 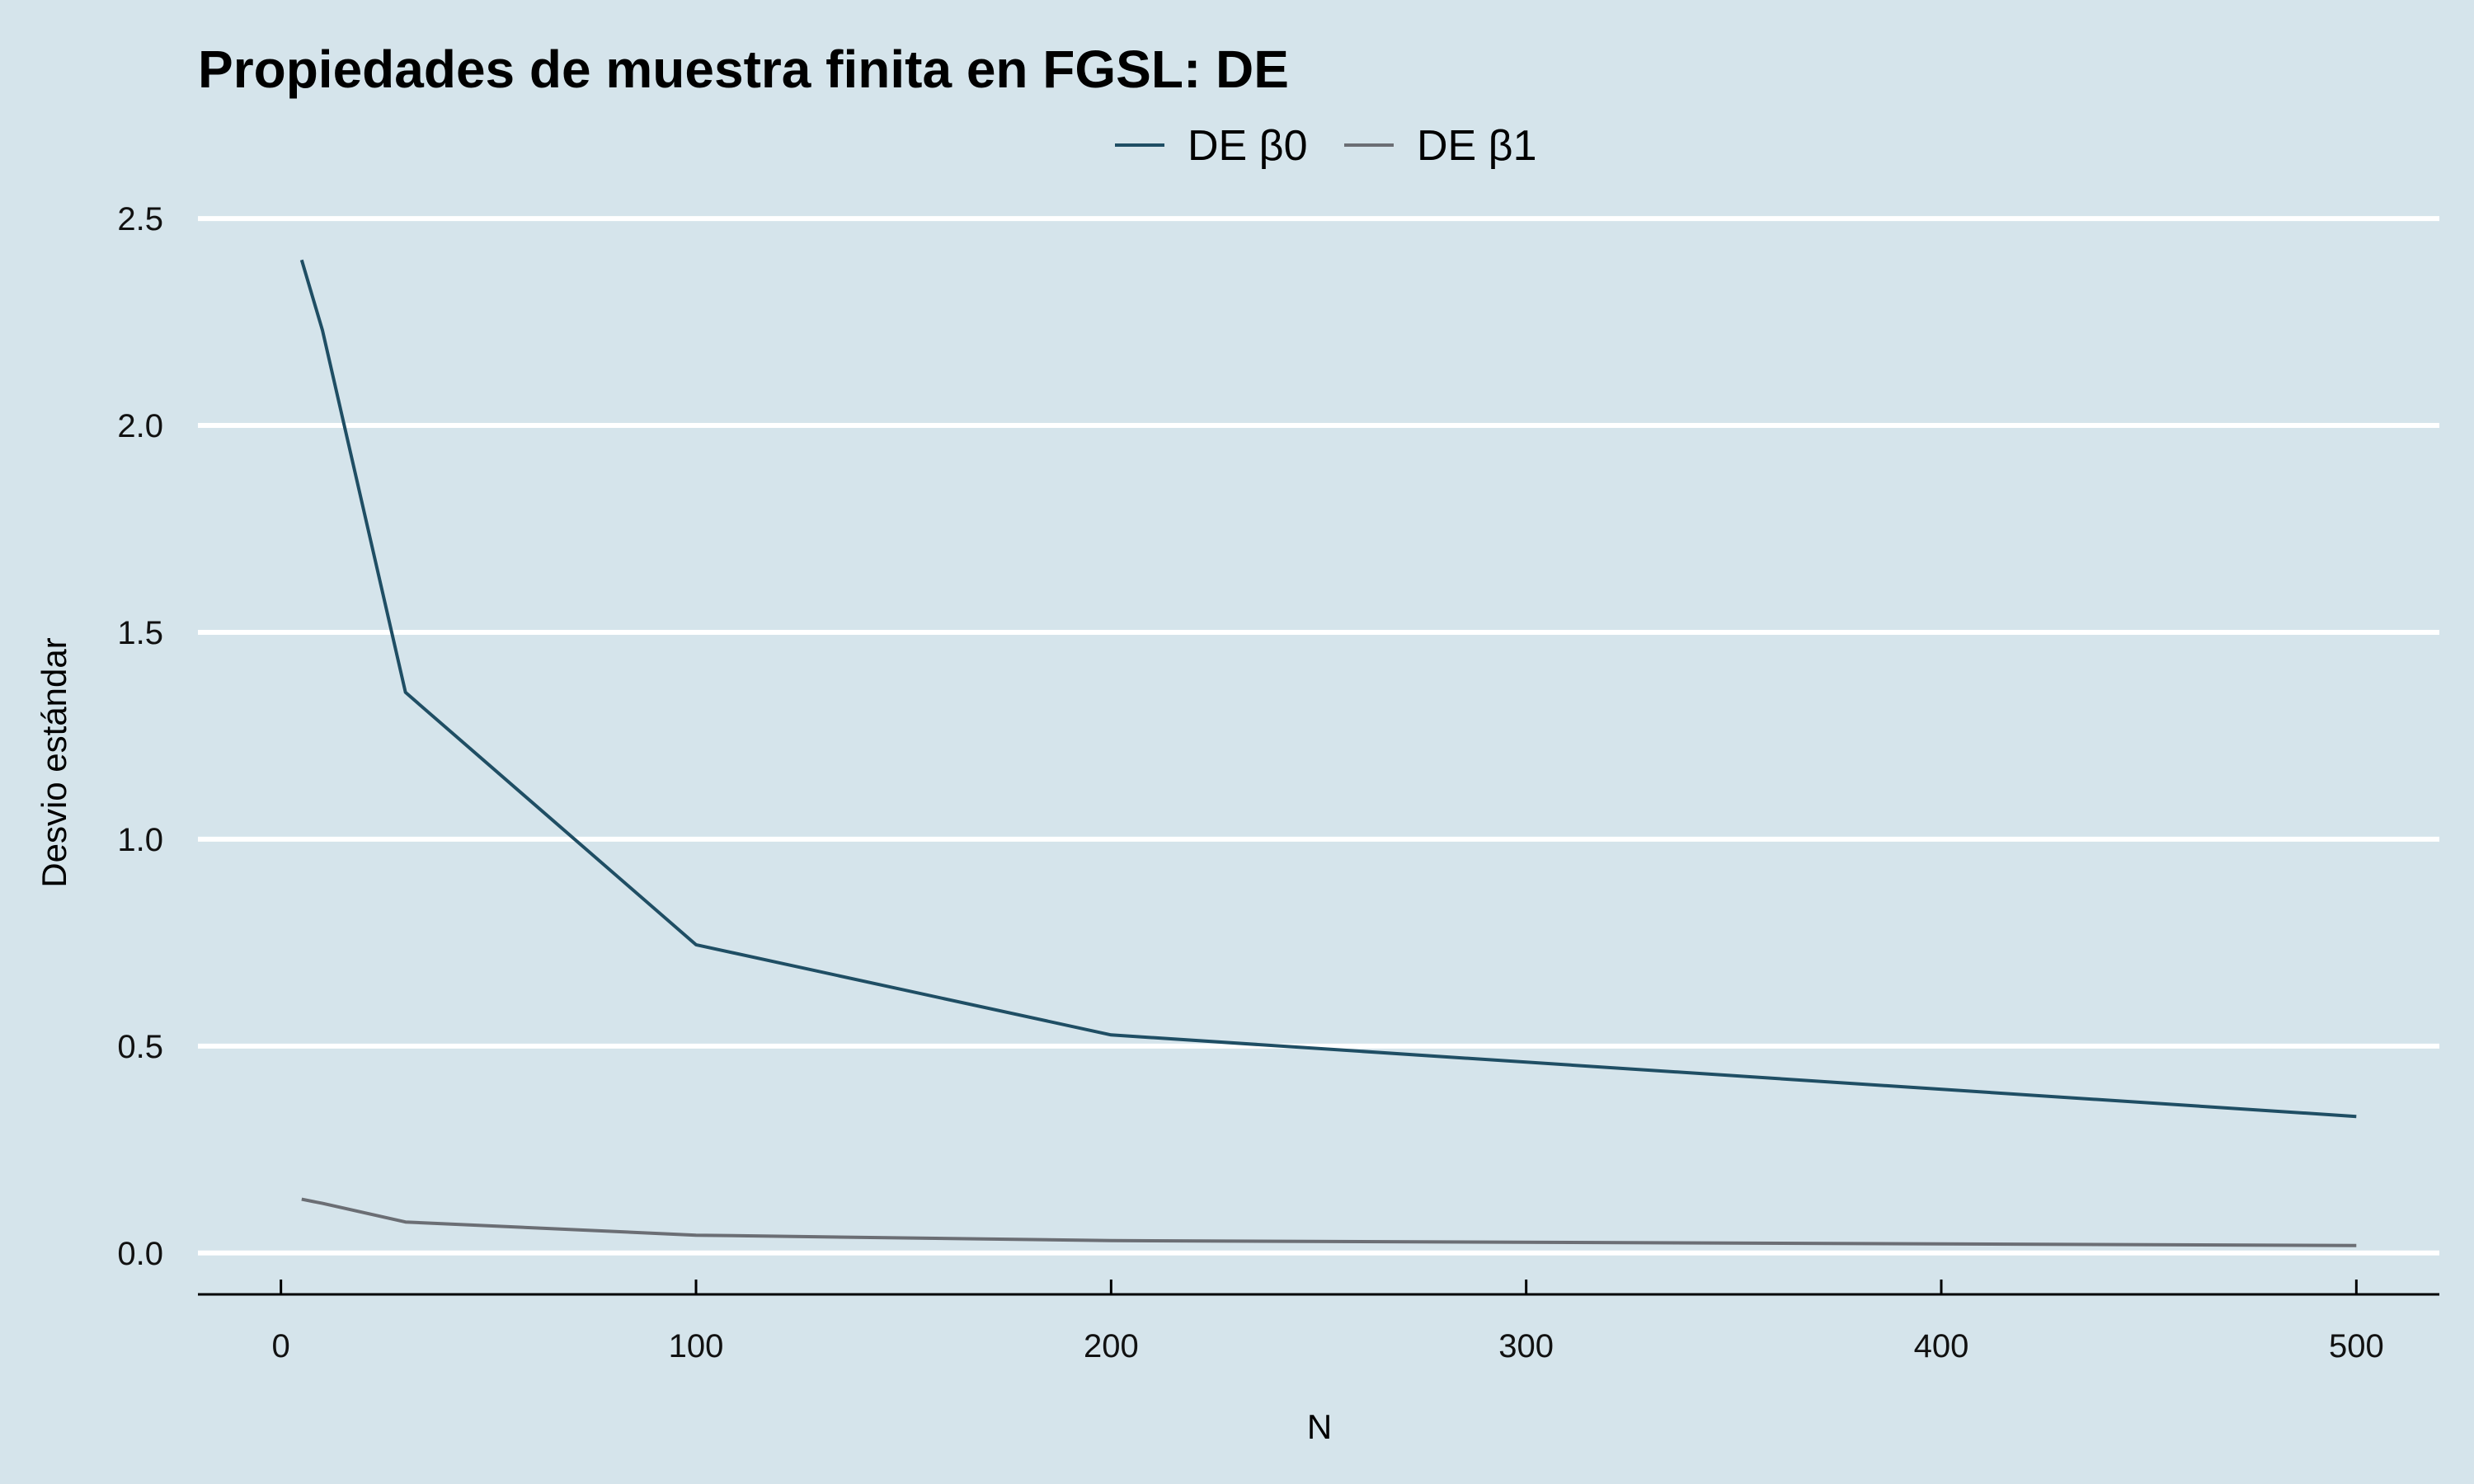 What do you see at coordinates (54, 762) in the screenshot?
I see `y-axis-title: Desvio estándar` at bounding box center [54, 762].